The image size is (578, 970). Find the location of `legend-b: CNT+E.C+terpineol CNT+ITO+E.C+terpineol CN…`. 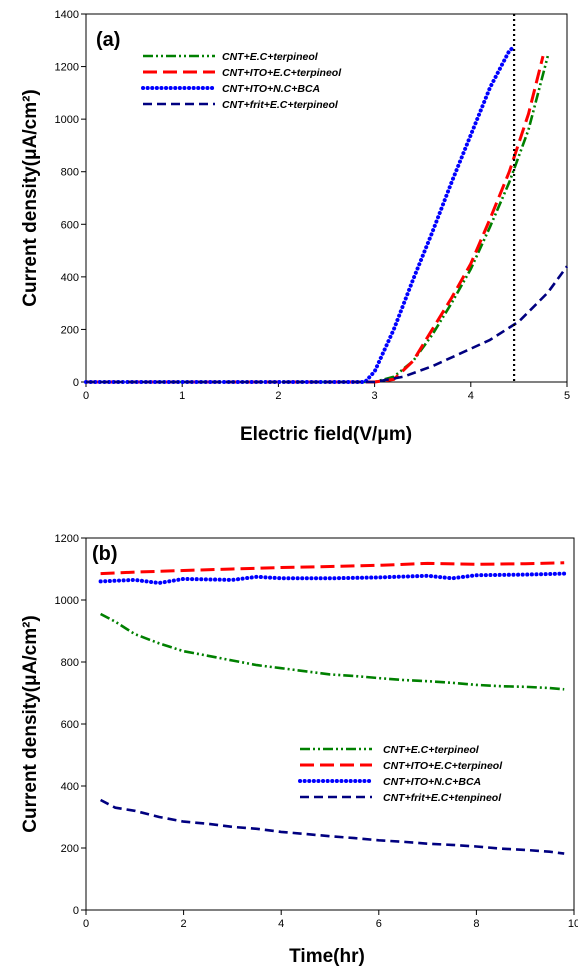

legend-b: CNT+E.C+terpineol CNT+ITO+E.C+terpineol CN… is located at coordinates (400, 774).